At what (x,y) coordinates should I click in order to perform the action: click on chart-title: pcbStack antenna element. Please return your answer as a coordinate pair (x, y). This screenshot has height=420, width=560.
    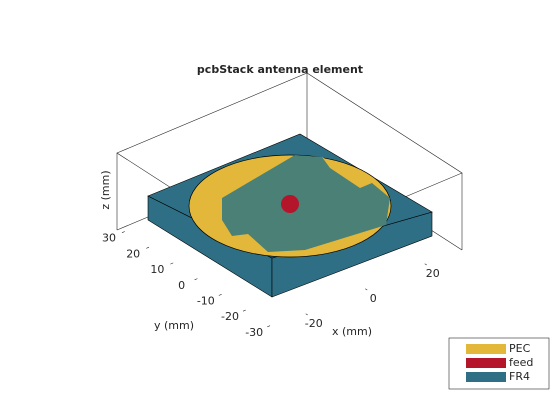
    Looking at the image, I should click on (280, 69).